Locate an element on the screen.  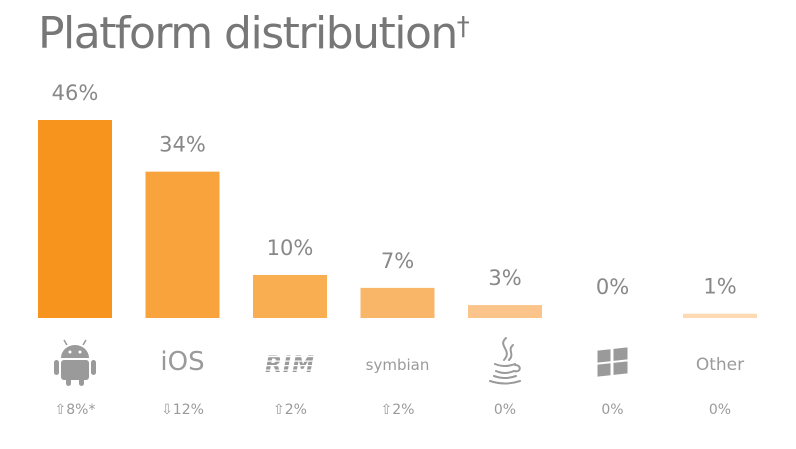
value-label-windows: 0% is located at coordinates (612, 287).